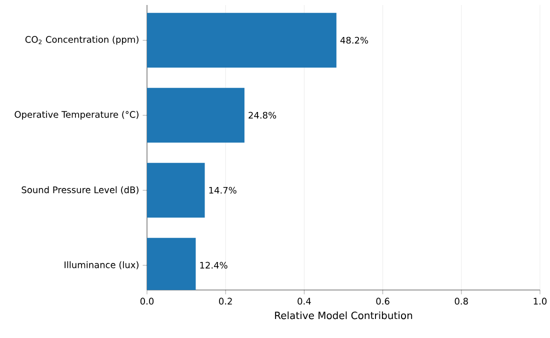 The image size is (550, 338). I want to click on x-tick-label: 0.6, so click(383, 301).